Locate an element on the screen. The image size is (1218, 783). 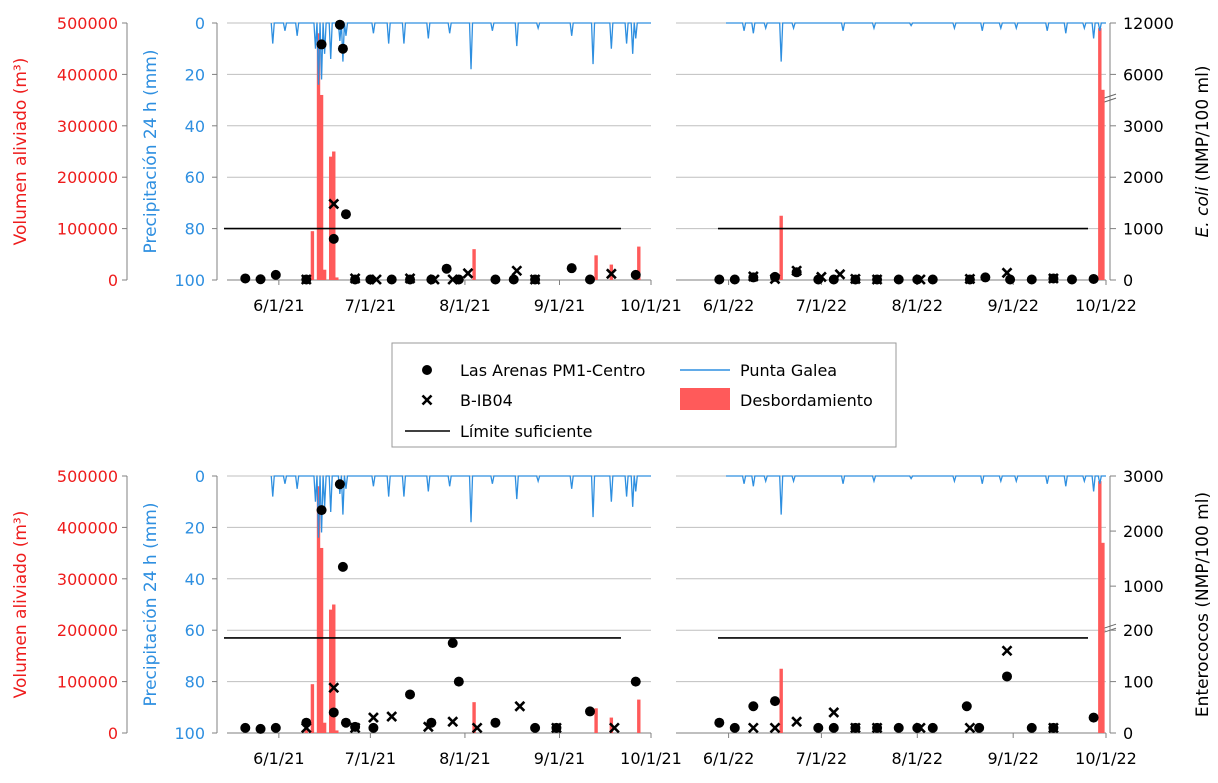
left-axis-tick-label: 100000 is located at coordinates (87, 229).